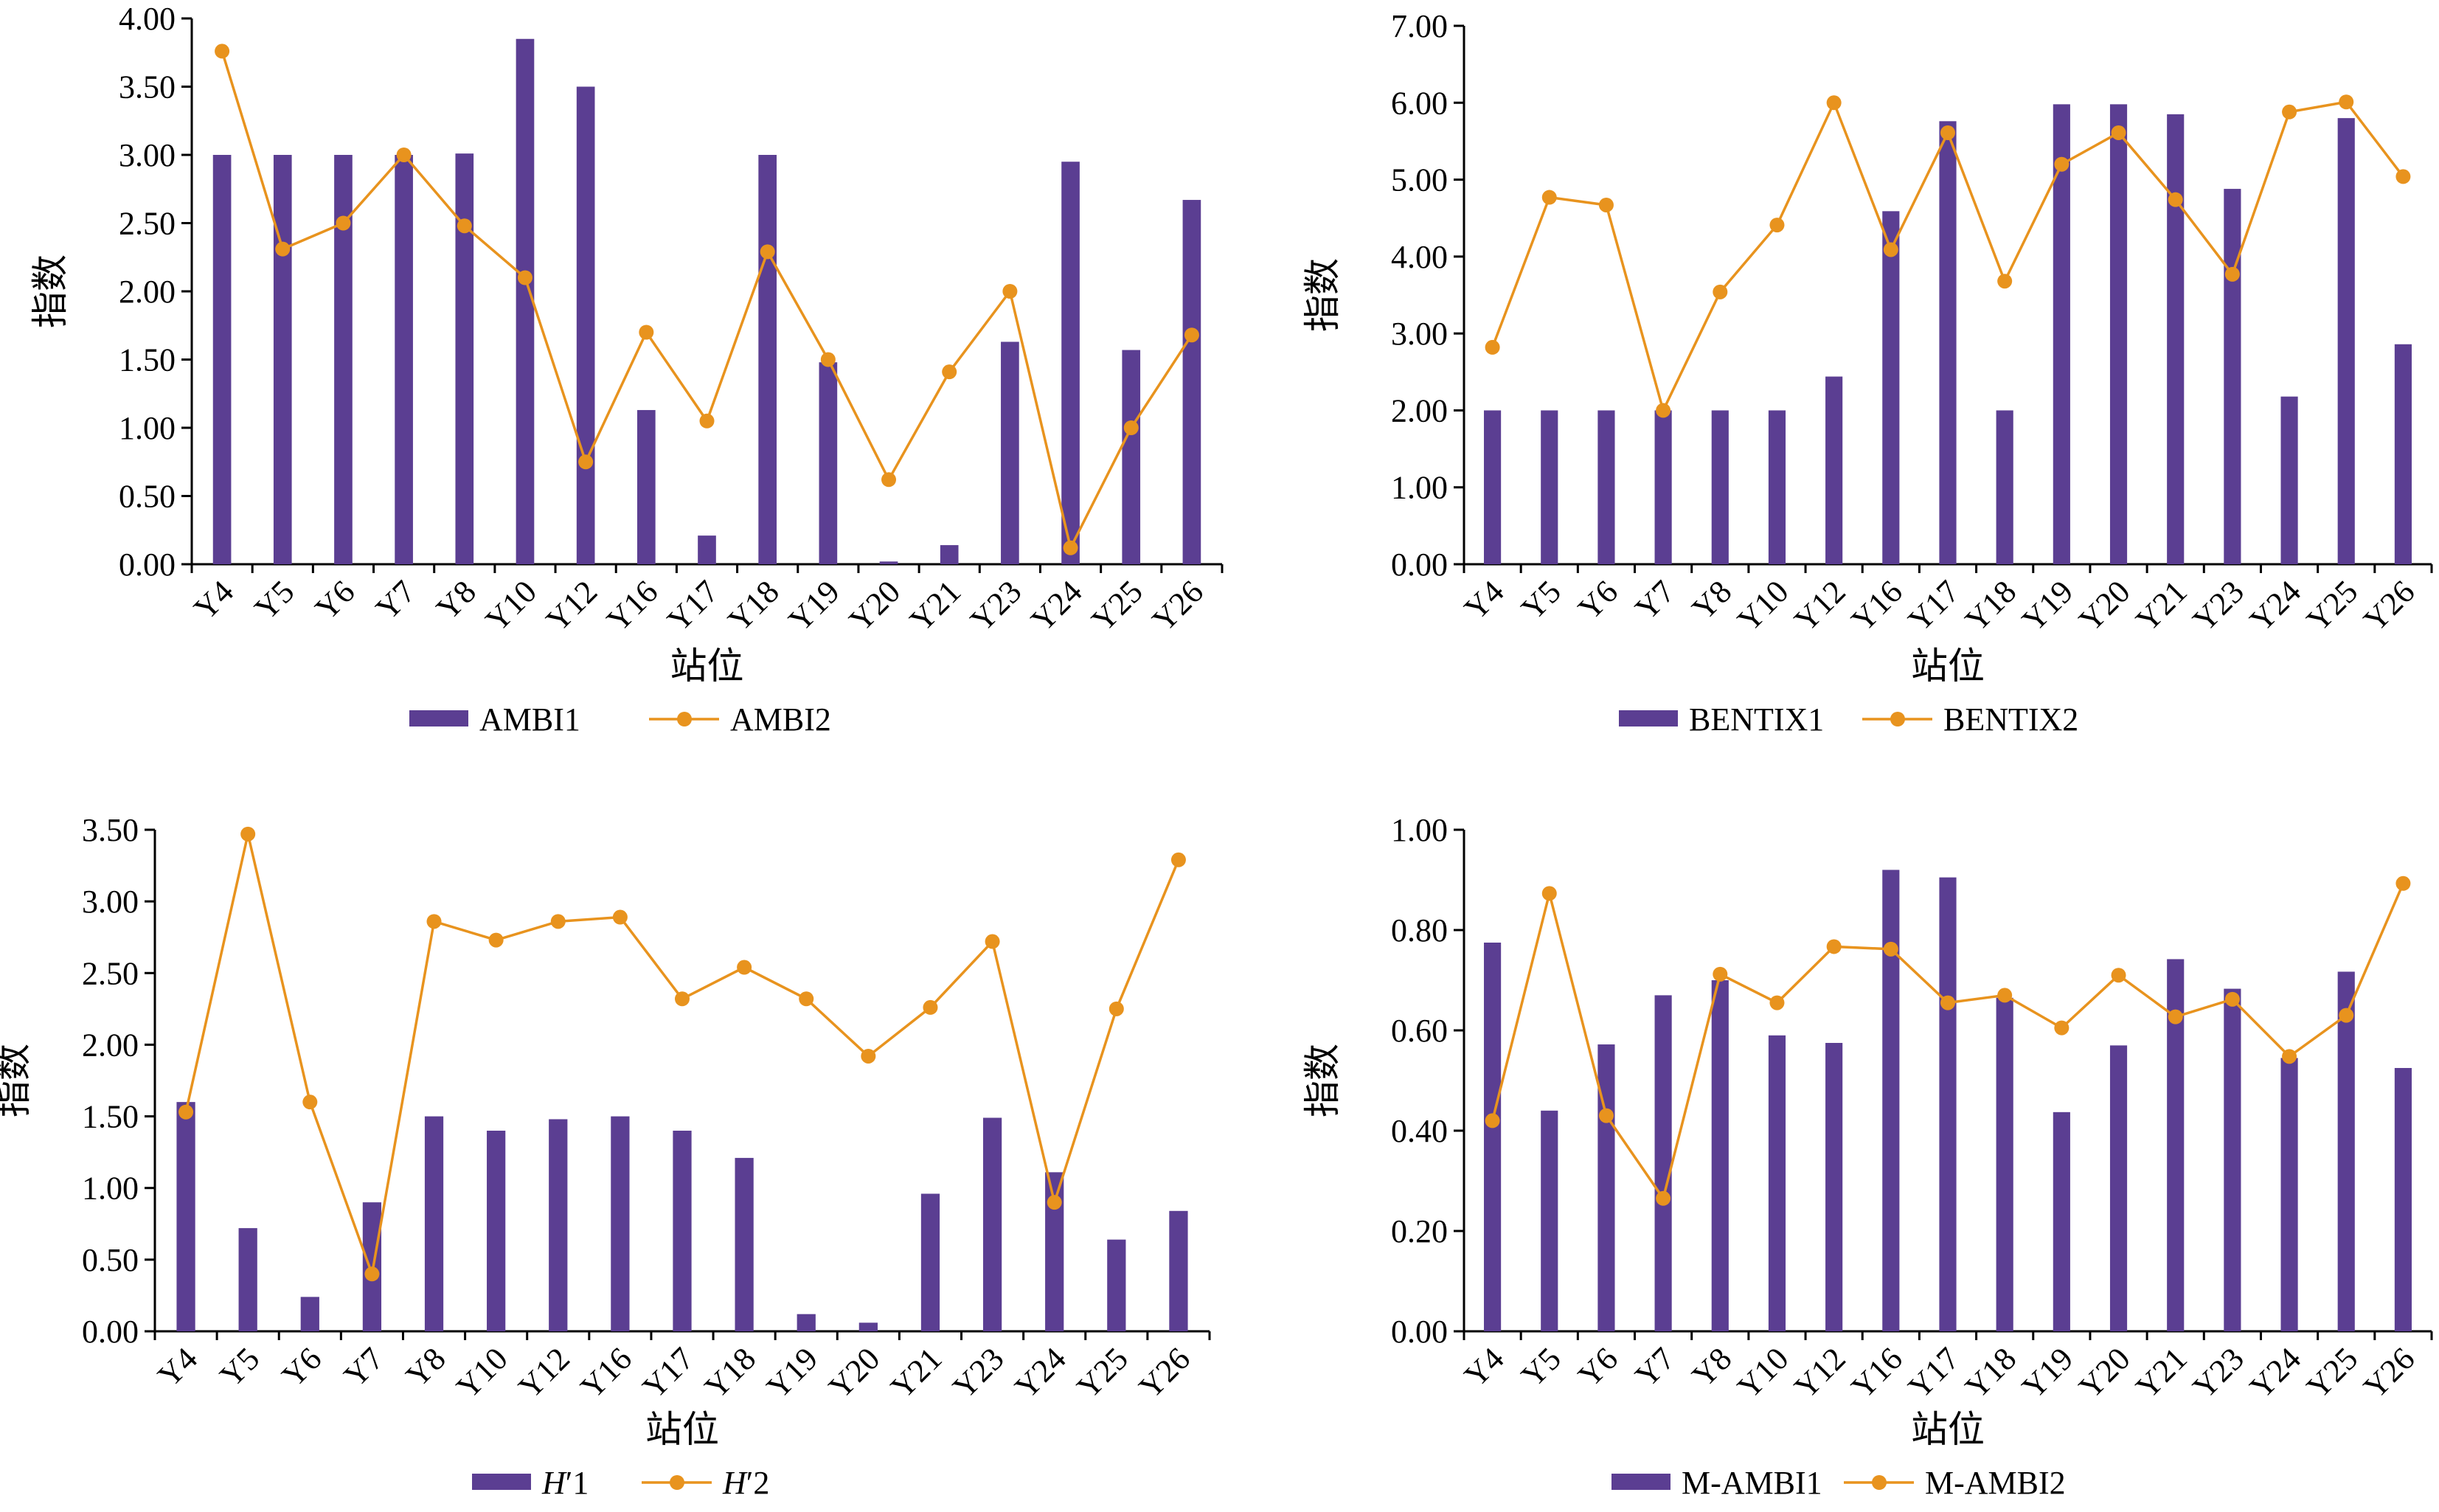 This screenshot has width=2439, height=1512. I want to click on line-point-Y25, so click(2346, 102).